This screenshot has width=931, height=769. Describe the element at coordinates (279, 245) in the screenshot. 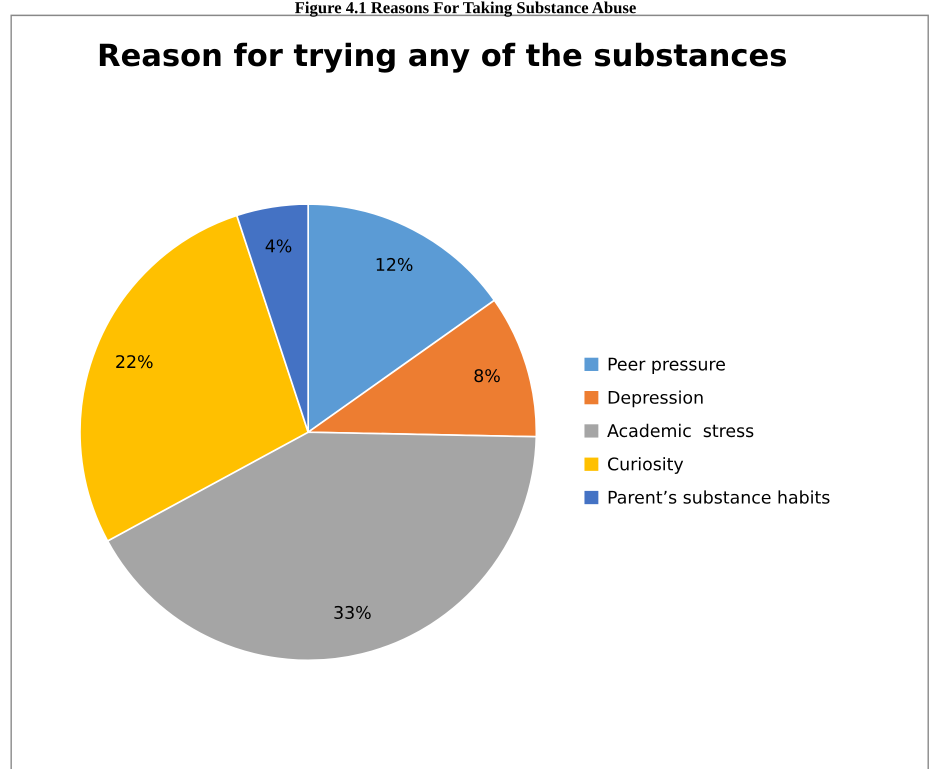

I see `data-label: 4%` at that location.